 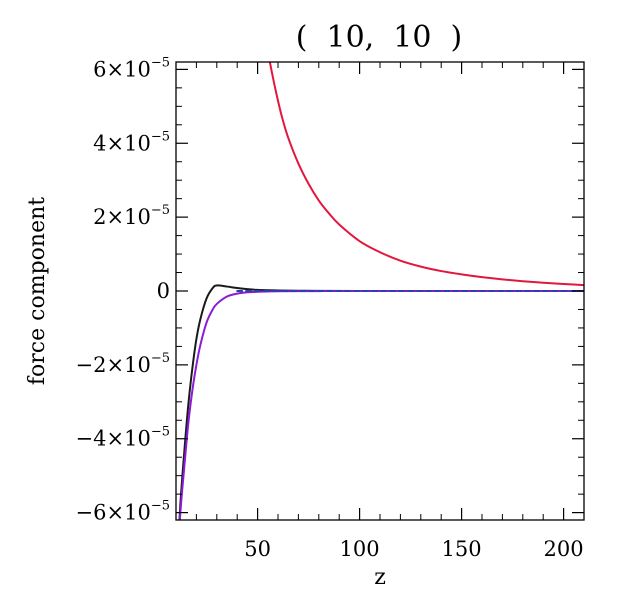 What do you see at coordinates (91, 439) in the screenshot?
I see `y-tick-mantissa: −4` at bounding box center [91, 439].